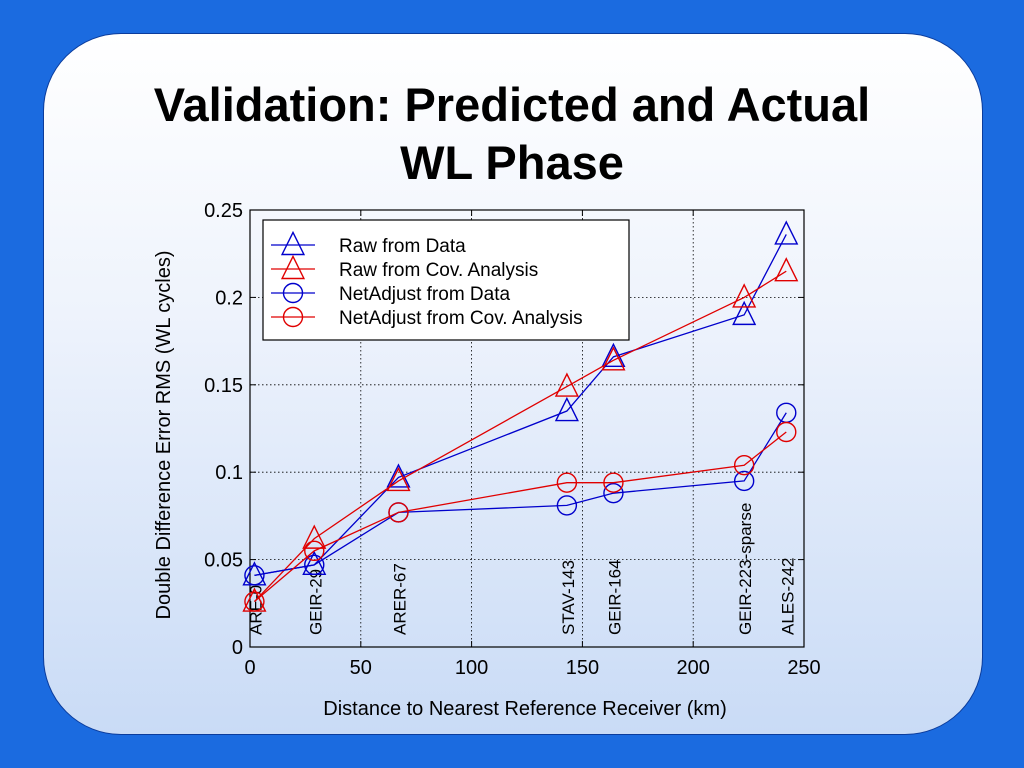 Image resolution: width=1024 pixels, height=768 pixels. Describe the element at coordinates (471, 668) in the screenshot. I see `x-tick-label: 100` at that location.